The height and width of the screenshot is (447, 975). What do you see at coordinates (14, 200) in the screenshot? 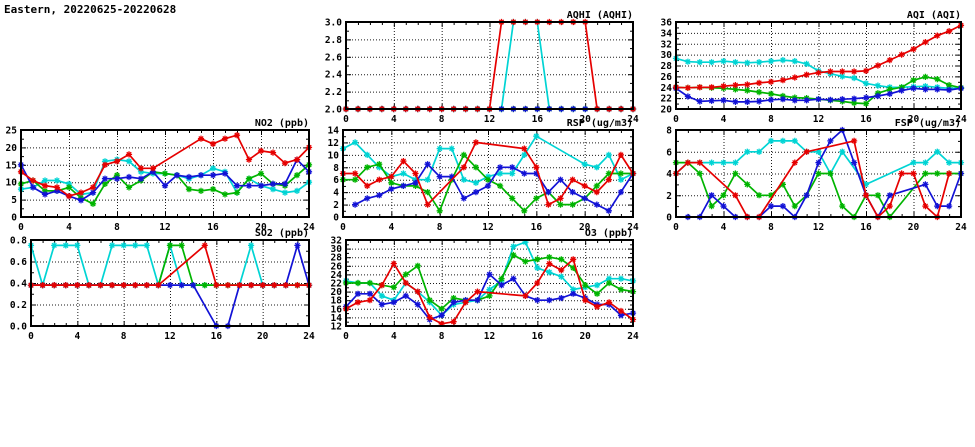
I see `y-tick-label: 5` at bounding box center [14, 200].